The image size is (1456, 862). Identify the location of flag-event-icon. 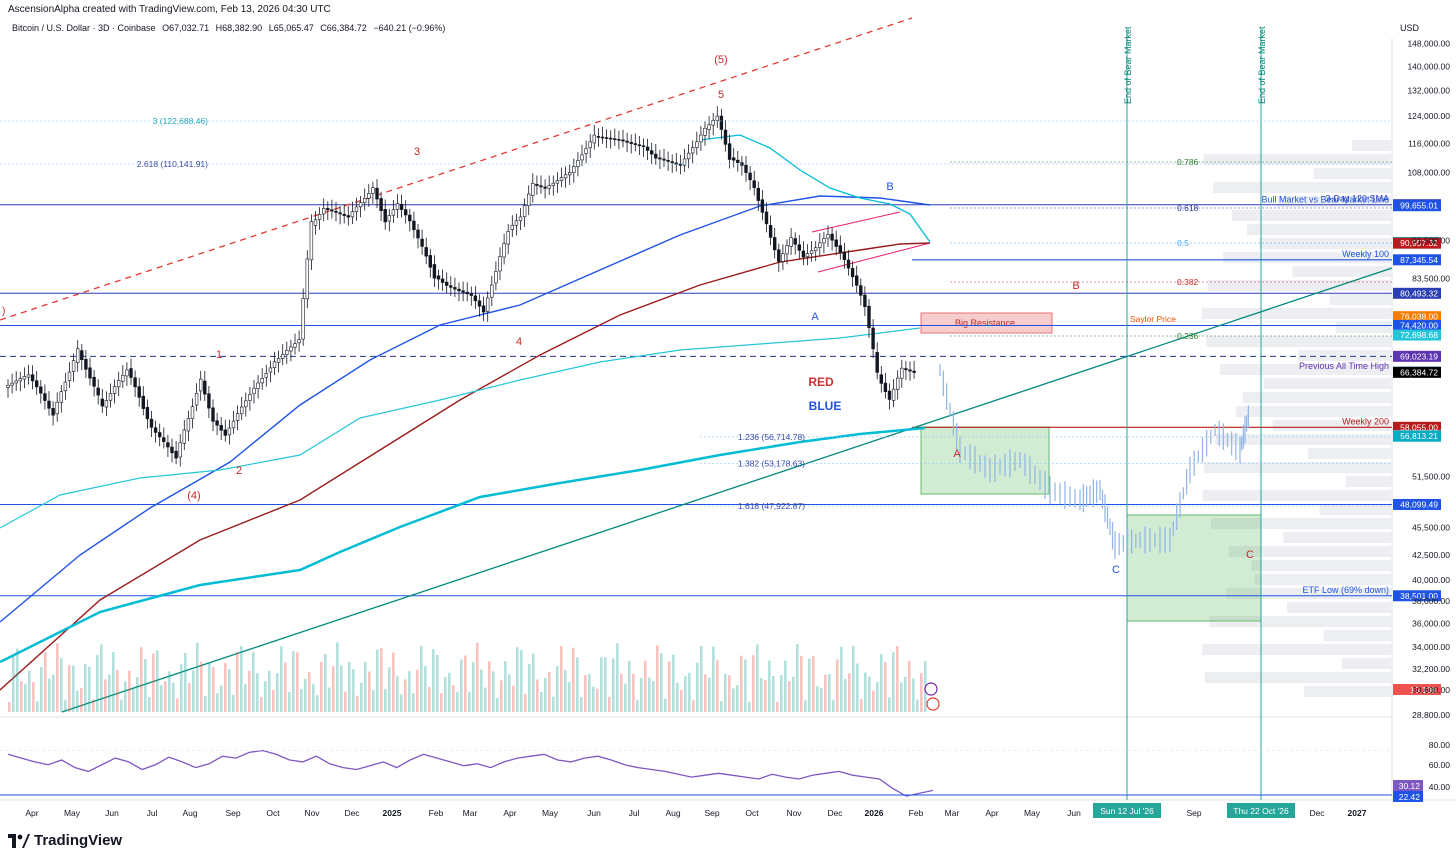
(933, 704).